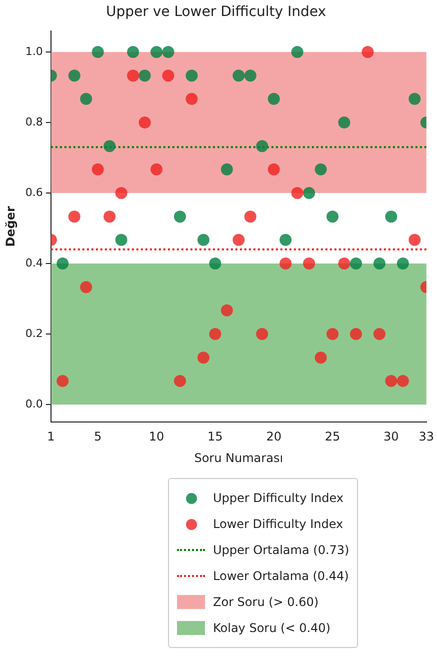 This screenshot has height=663, width=437. I want to click on y-tick-label: 0.8, so click(34, 121).